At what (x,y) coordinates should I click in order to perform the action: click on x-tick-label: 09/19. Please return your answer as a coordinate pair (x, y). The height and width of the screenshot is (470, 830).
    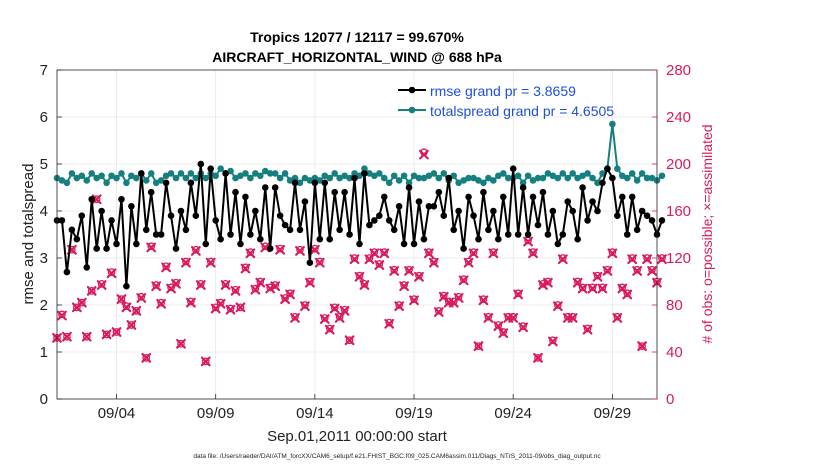
    Looking at the image, I should click on (414, 413).